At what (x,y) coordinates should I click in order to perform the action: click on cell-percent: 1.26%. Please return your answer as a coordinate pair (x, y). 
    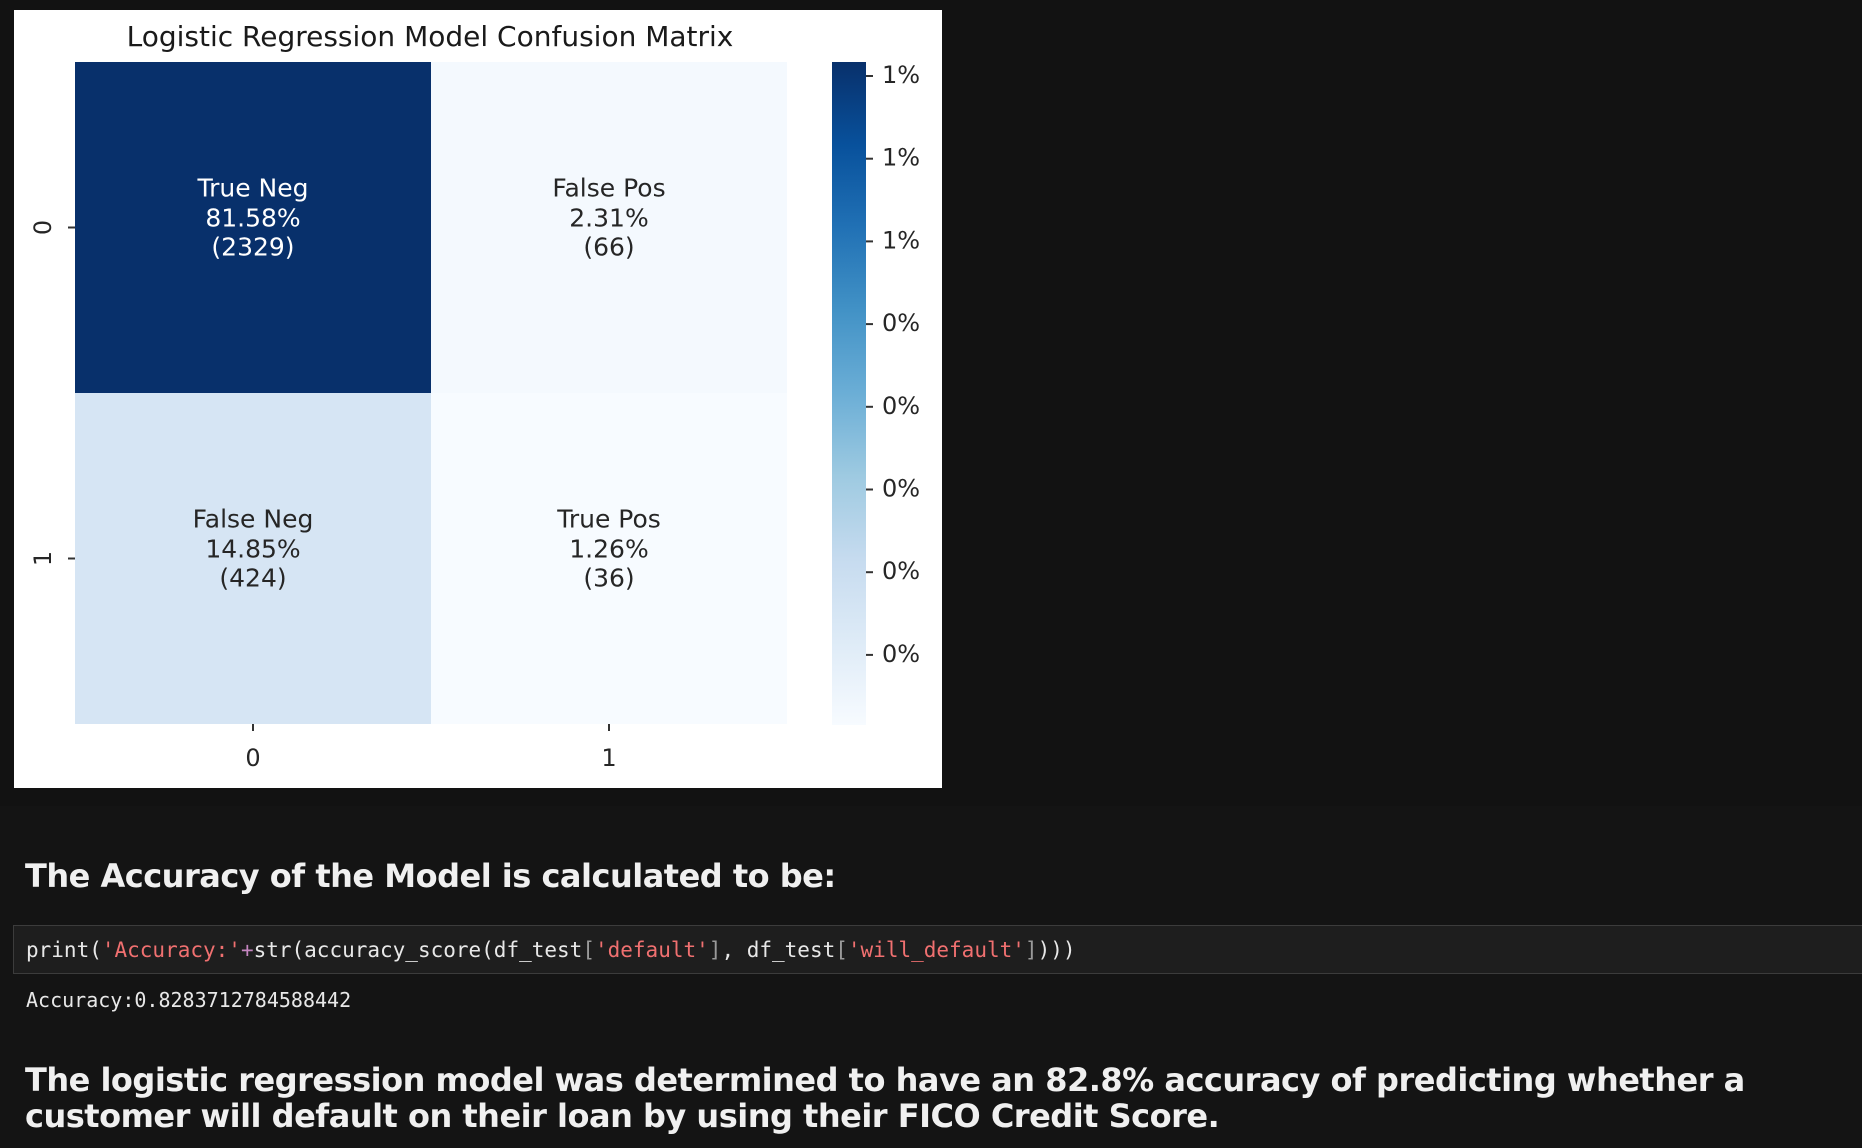
    Looking at the image, I should click on (608, 549).